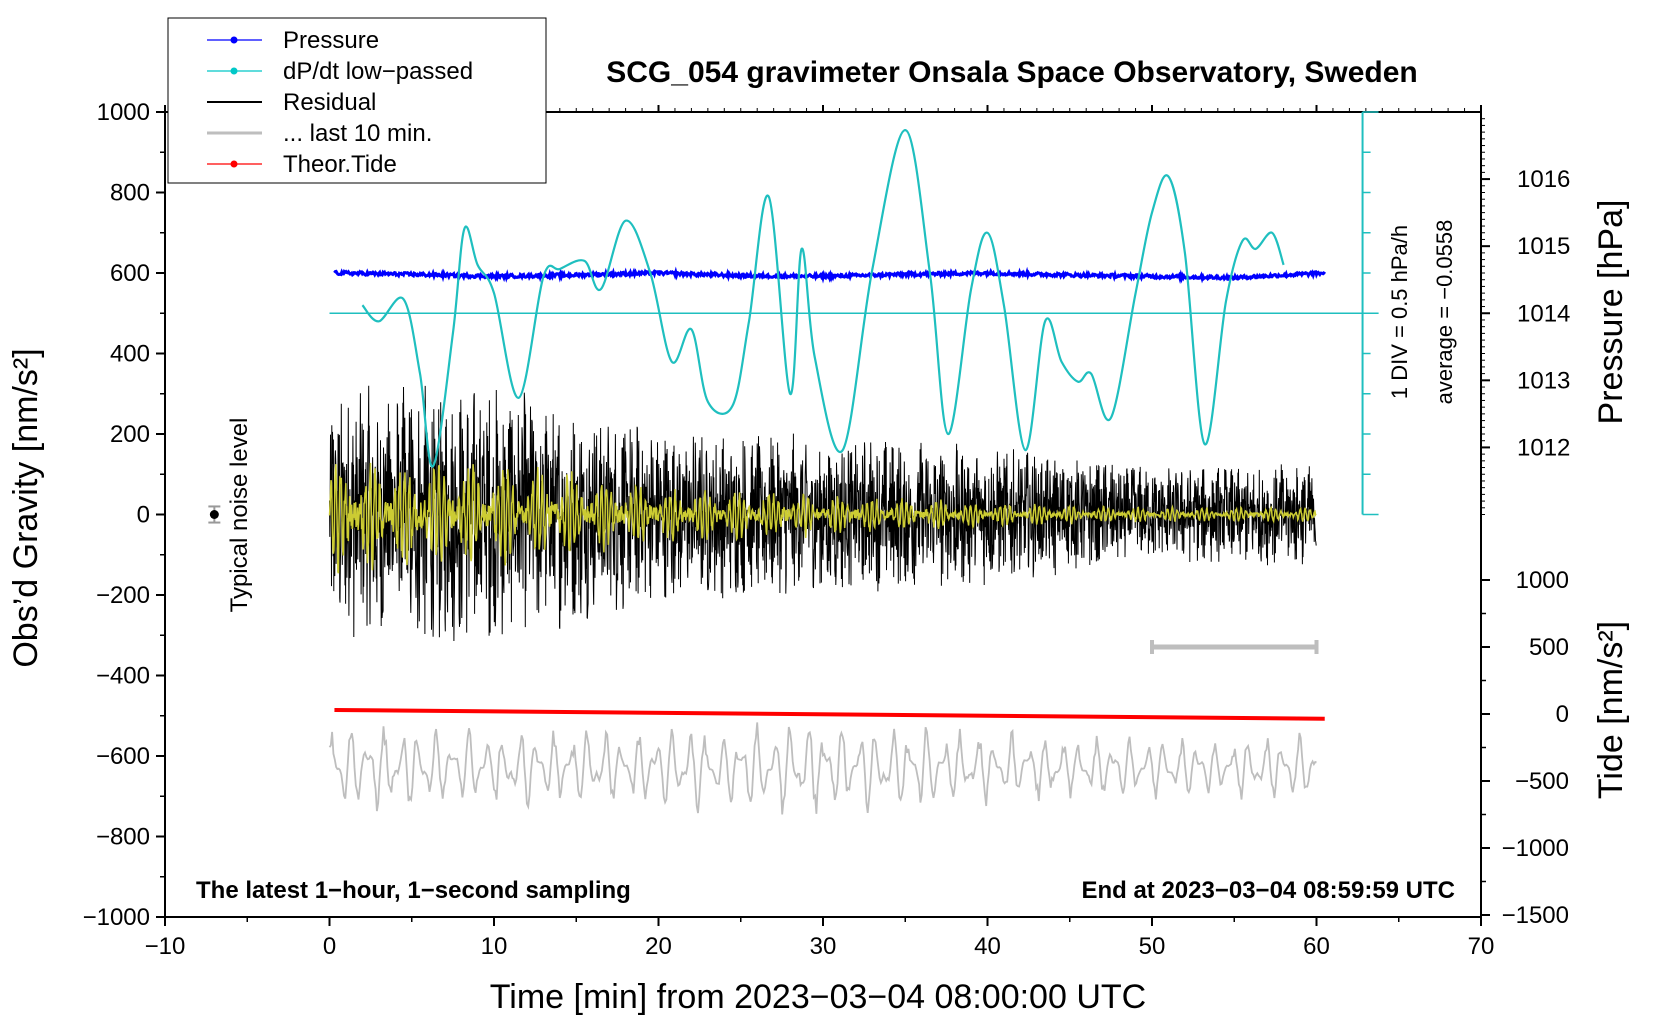  I want to click on legend-label: Residual, so click(329, 102).